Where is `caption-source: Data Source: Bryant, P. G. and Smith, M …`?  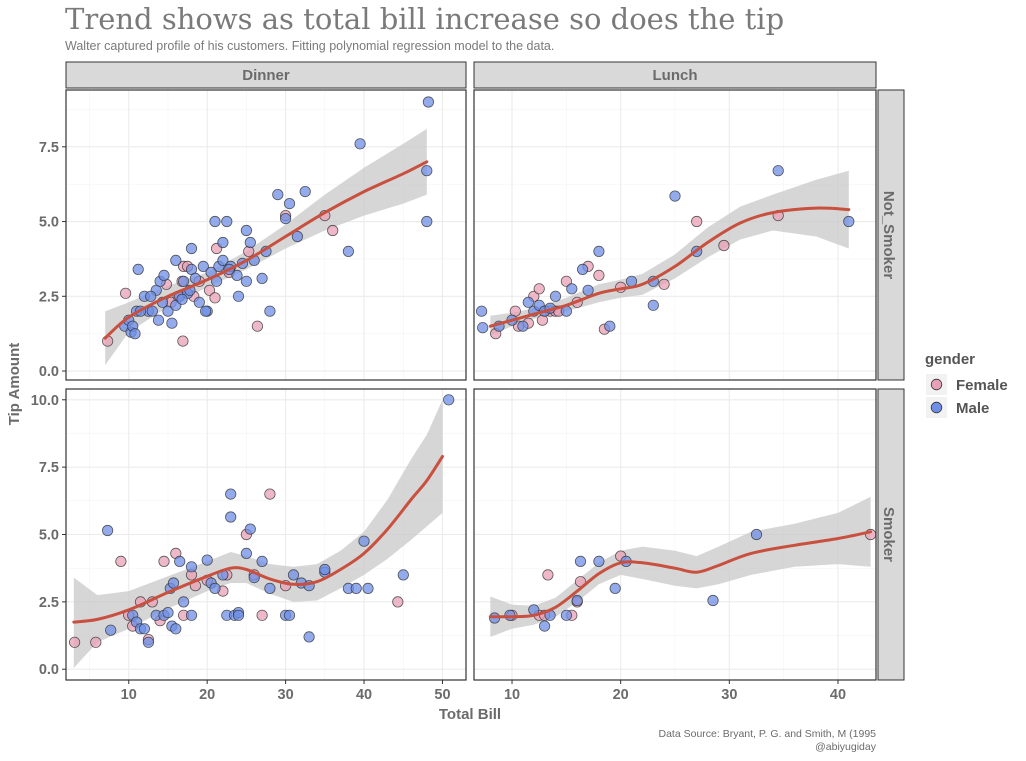
caption-source: Data Source: Bryant, P. G. and Smith, M … is located at coordinates (768, 734).